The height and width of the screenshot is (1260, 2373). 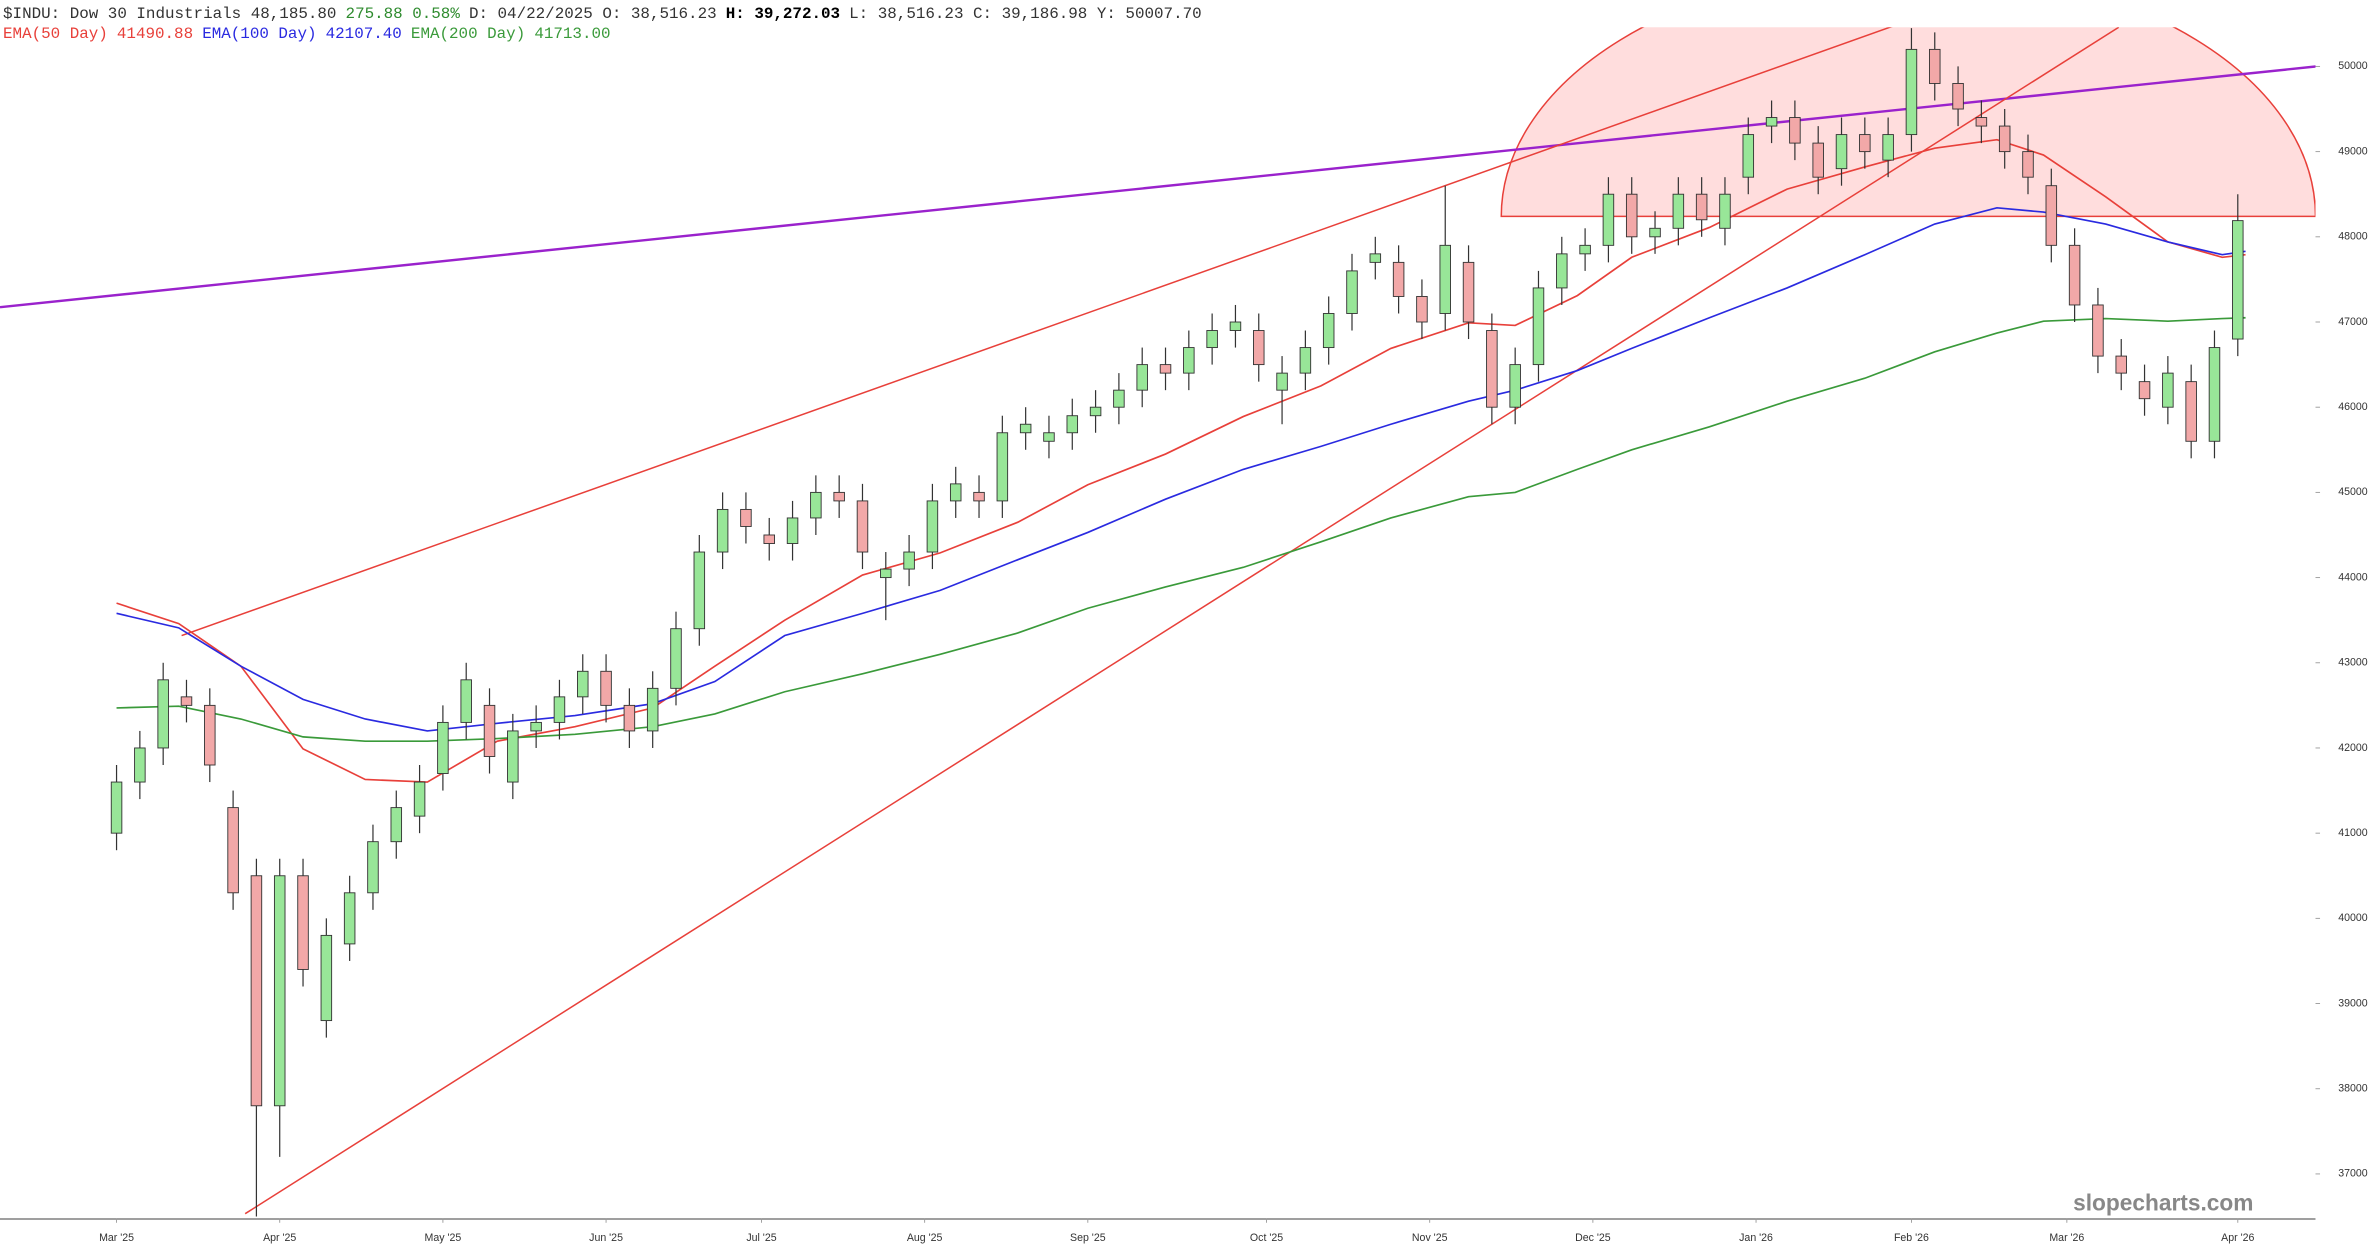 What do you see at coordinates (468, 34) in the screenshot?
I see `legend-name: EMA(200 Day)` at bounding box center [468, 34].